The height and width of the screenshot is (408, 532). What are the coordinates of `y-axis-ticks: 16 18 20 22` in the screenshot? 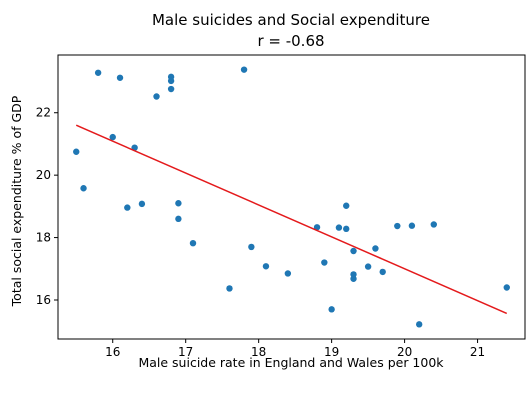 It's located at (47, 206).